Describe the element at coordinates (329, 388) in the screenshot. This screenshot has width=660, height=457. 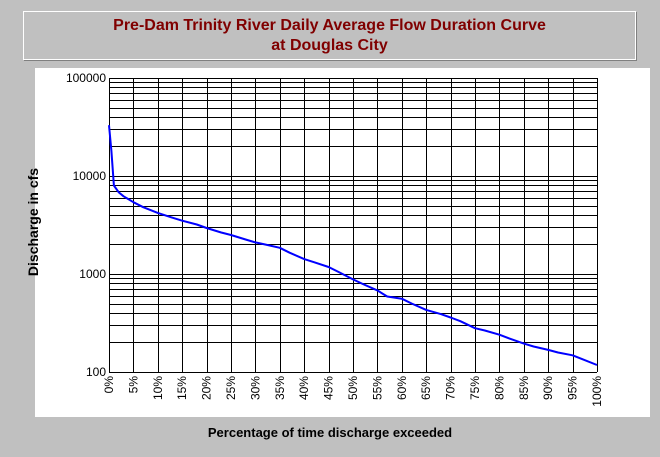
I see `x-tick-label: 45%` at that location.